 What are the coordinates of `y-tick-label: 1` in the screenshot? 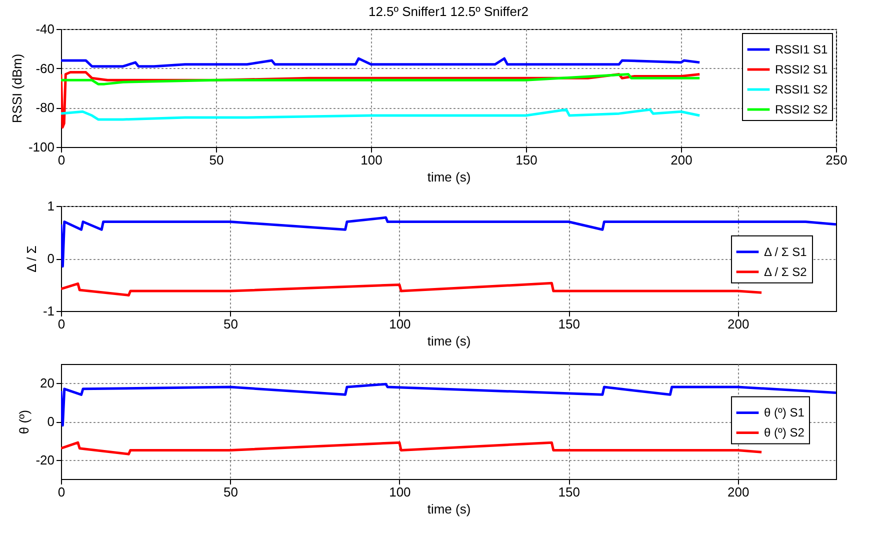 It's located at (50, 206).